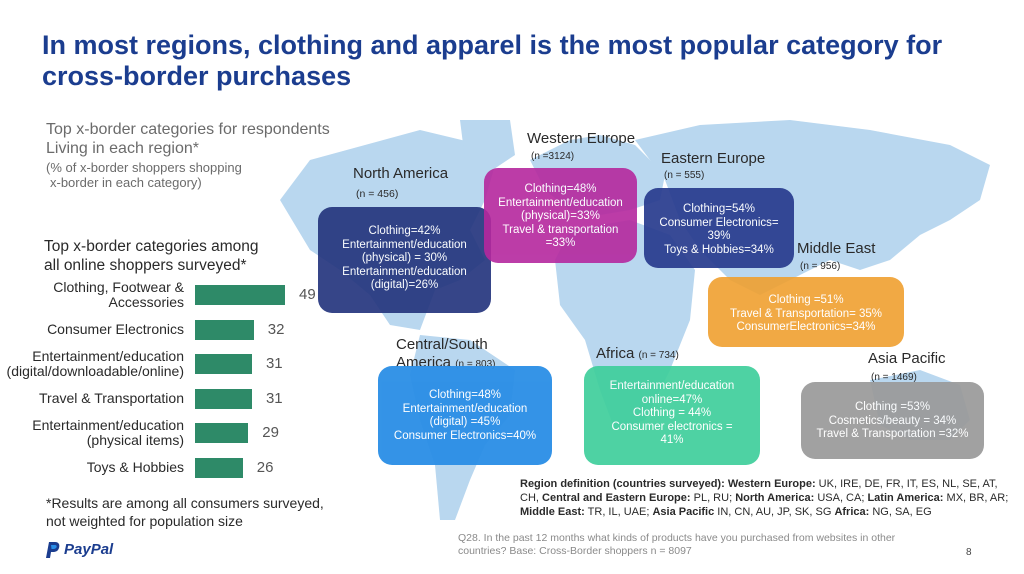 This screenshot has width=1024, height=574. I want to click on region-box-line: Consumer Electronics=40%, so click(465, 435).